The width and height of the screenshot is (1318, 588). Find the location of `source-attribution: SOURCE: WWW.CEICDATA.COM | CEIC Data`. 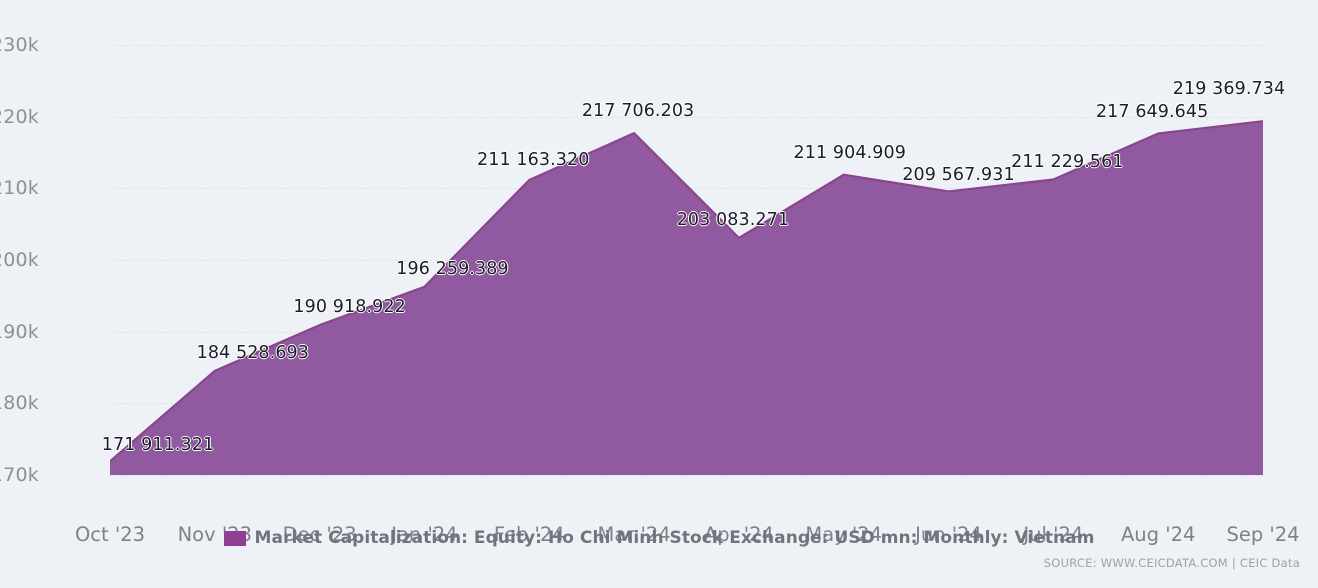

source-attribution: SOURCE: WWW.CEICDATA.COM | CEIC Data is located at coordinates (1171, 563).